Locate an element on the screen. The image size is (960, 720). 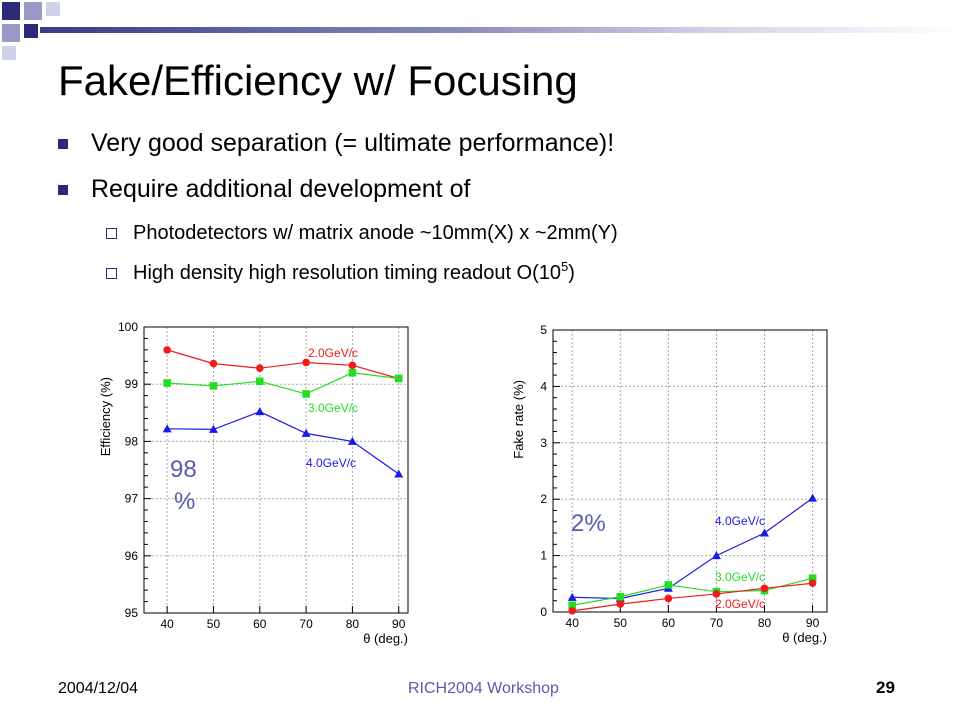
y-axis-label: Efficiency (%) is located at coordinates (105, 416).